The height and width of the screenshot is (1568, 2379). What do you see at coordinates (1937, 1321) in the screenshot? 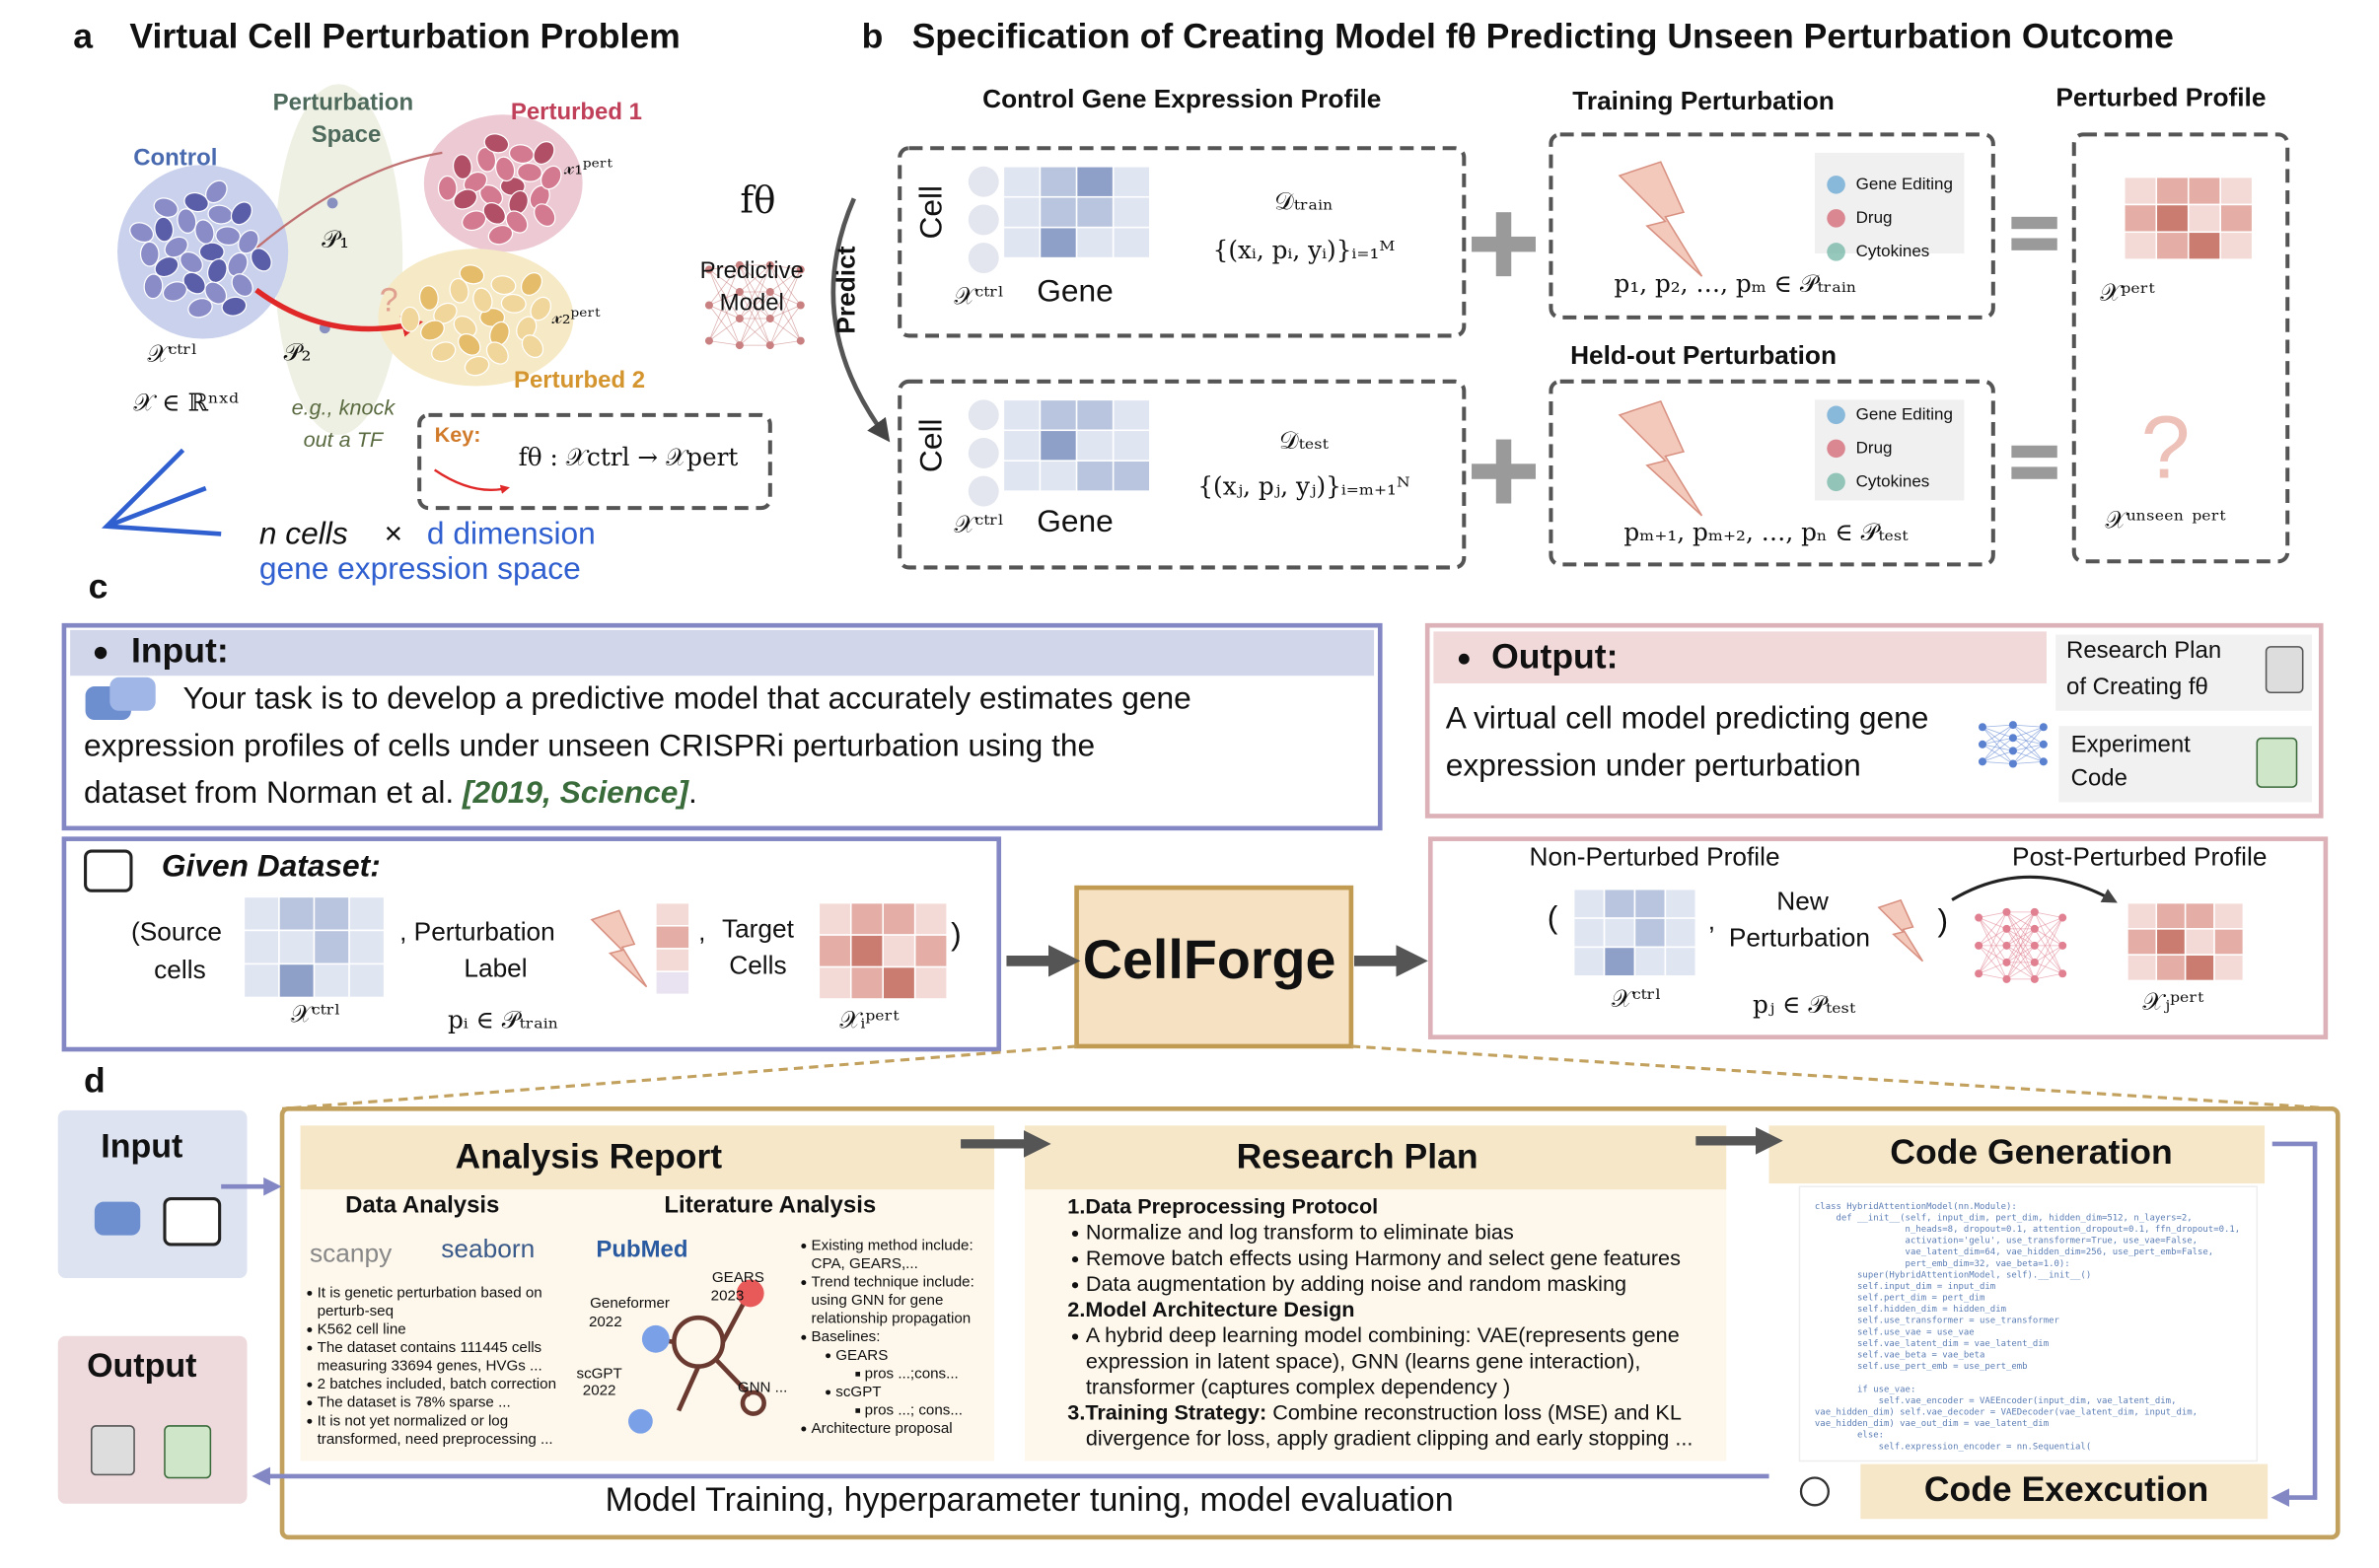
I see `label: self.use_transformer = use_transformer` at bounding box center [1937, 1321].